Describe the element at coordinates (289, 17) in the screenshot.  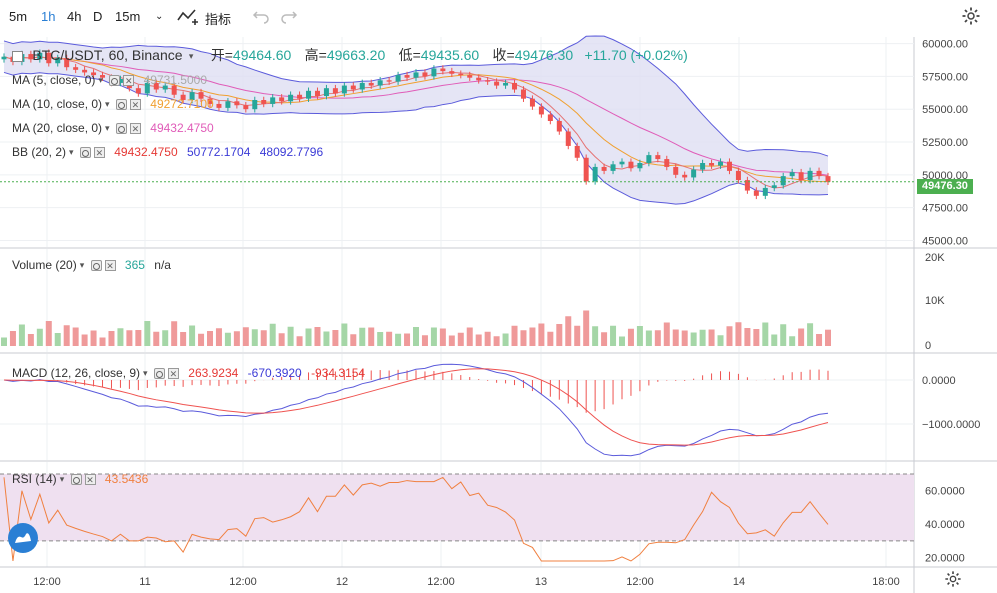
I see `redo-icon` at that location.